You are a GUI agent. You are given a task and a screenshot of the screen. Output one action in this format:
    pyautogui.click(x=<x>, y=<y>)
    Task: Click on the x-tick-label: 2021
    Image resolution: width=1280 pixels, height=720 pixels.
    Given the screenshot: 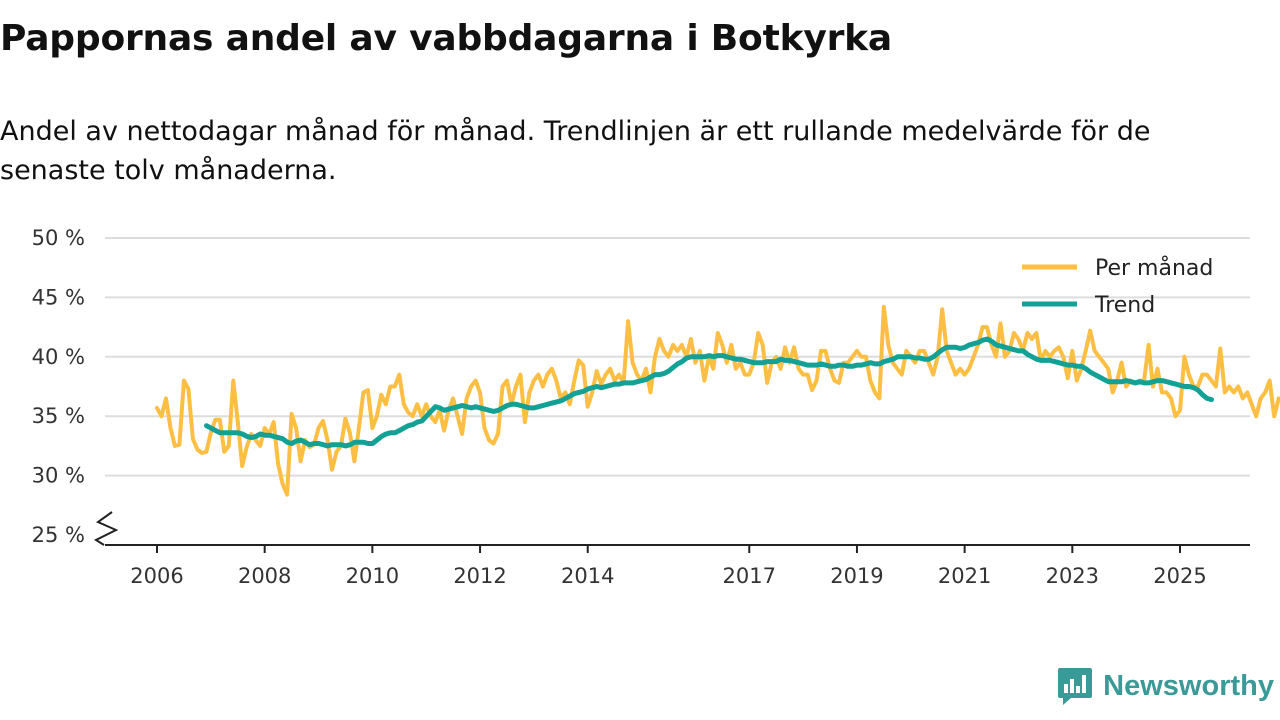 What is the action you would take?
    pyautogui.click(x=964, y=576)
    